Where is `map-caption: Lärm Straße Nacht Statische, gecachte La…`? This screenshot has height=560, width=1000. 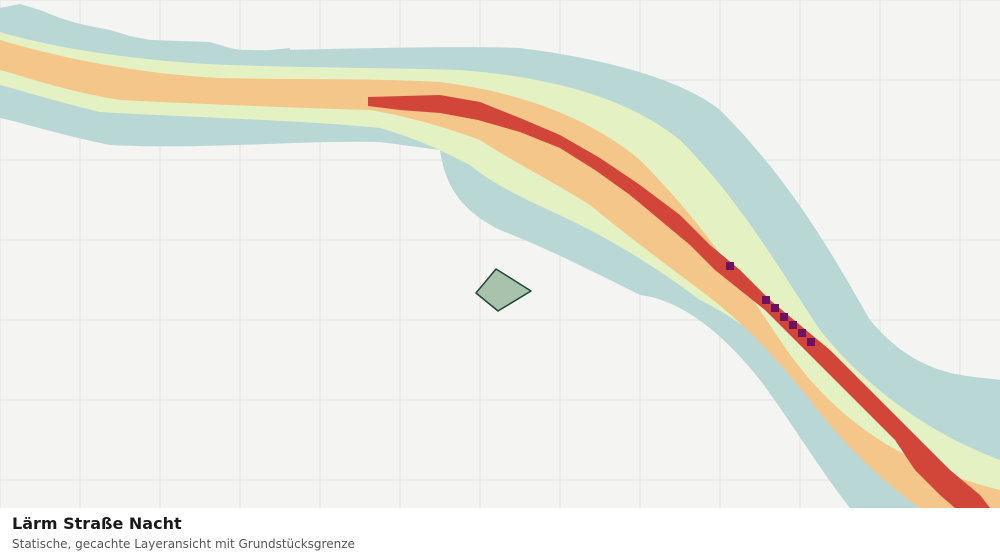 map-caption: Lärm Straße Nacht Statische, gecachte La… is located at coordinates (500, 534).